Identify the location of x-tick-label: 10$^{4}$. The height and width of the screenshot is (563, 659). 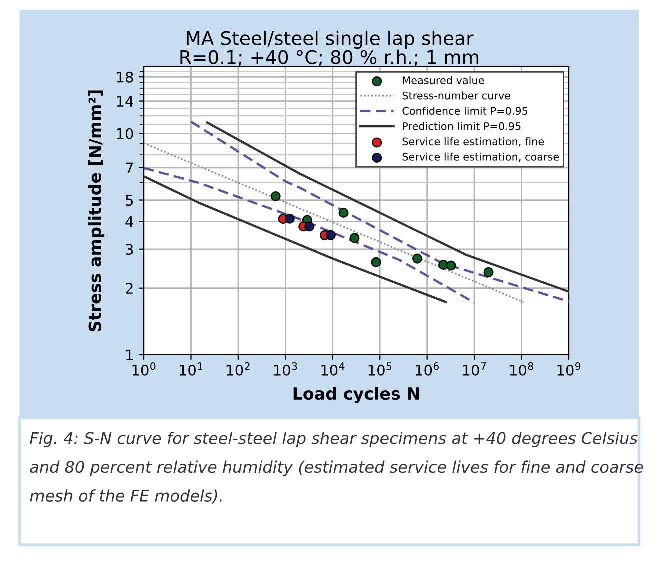
(333, 369).